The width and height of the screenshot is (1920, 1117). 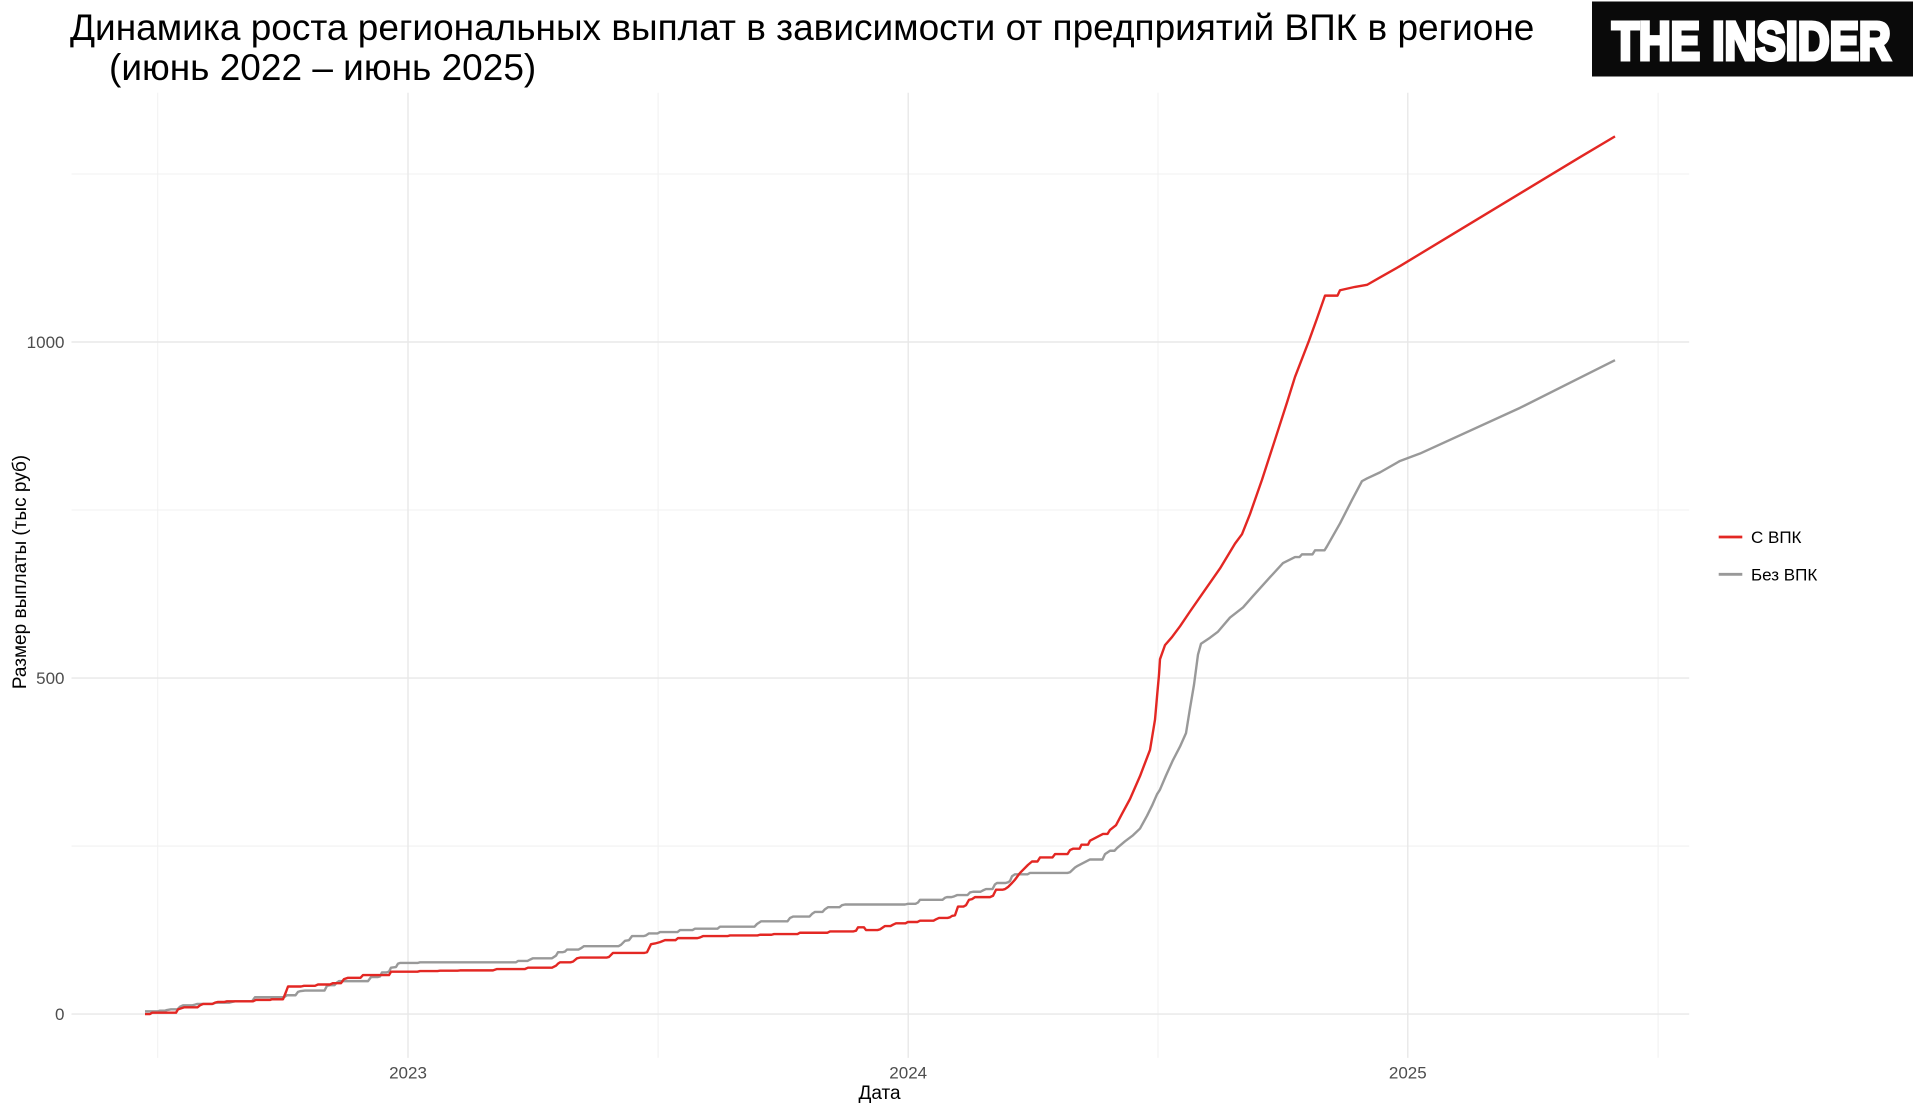 I want to click on svg-text: (июнь 2022 – июнь 2025), so click(x=322, y=67).